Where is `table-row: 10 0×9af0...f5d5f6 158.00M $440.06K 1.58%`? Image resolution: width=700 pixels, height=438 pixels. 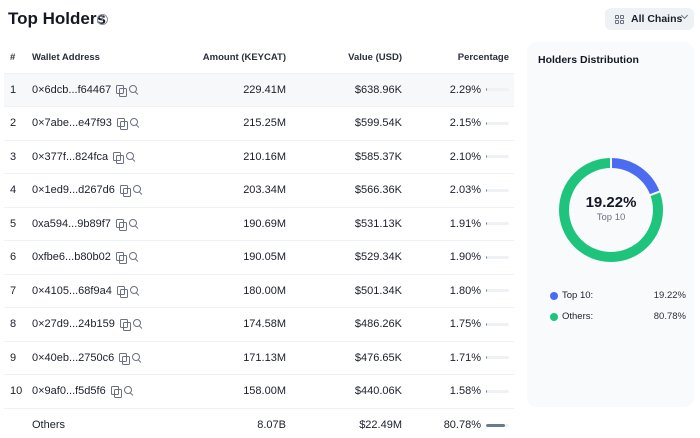
table-row: 10 0×9af0...f5d5f6 158.00M $440.06K 1.58% is located at coordinates (259, 391).